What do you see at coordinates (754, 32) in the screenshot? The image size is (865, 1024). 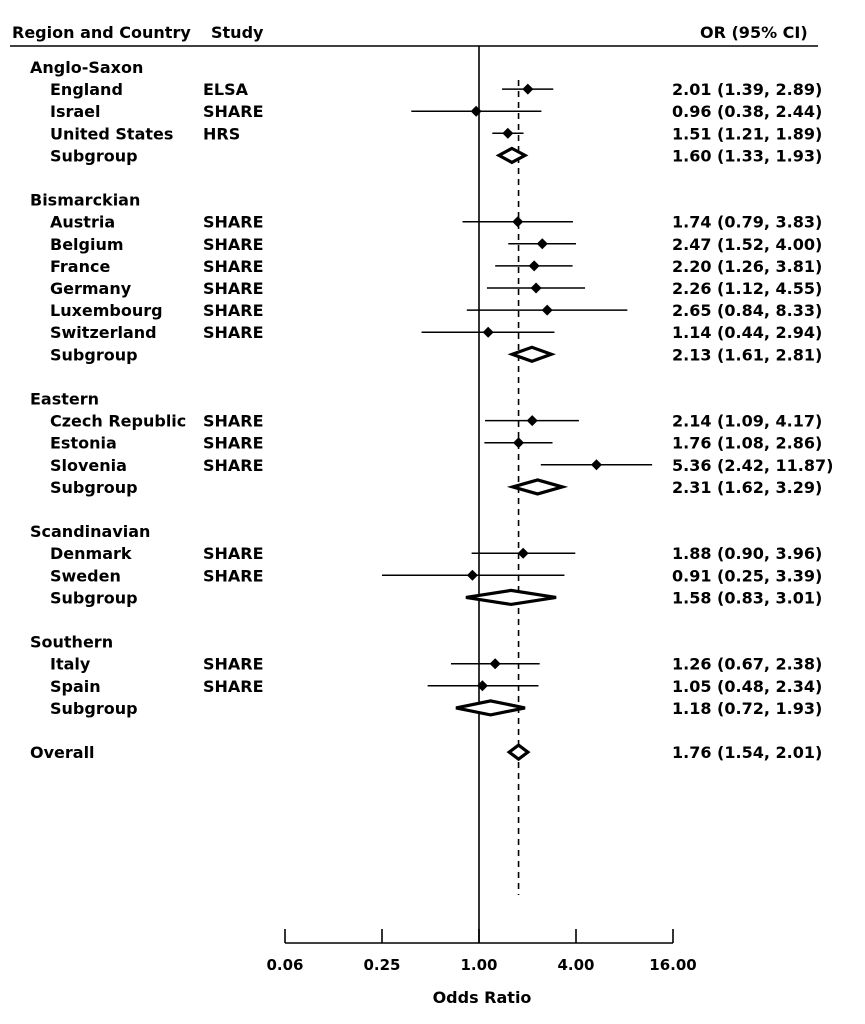 I see `header-or-ci: OR (95% CI)` at bounding box center [754, 32].